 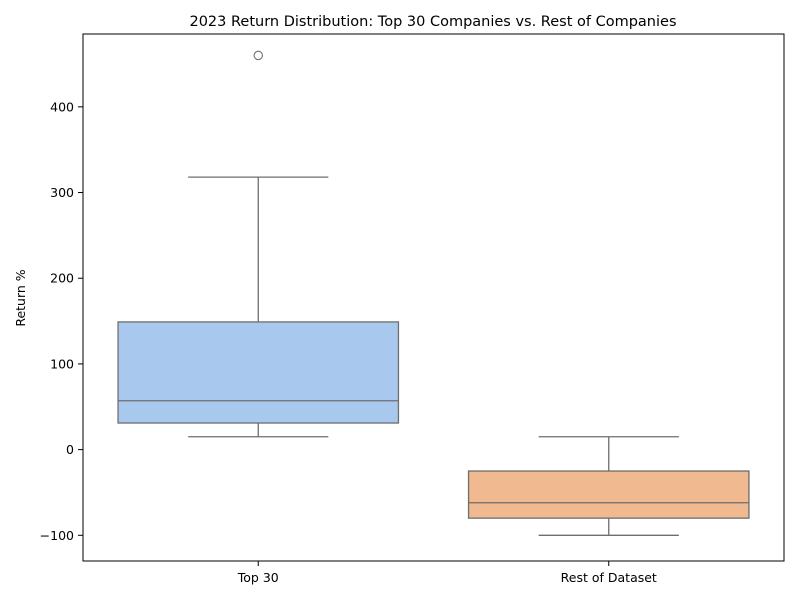 What do you see at coordinates (258, 577) in the screenshot?
I see `x-tick-label: Top 30` at bounding box center [258, 577].